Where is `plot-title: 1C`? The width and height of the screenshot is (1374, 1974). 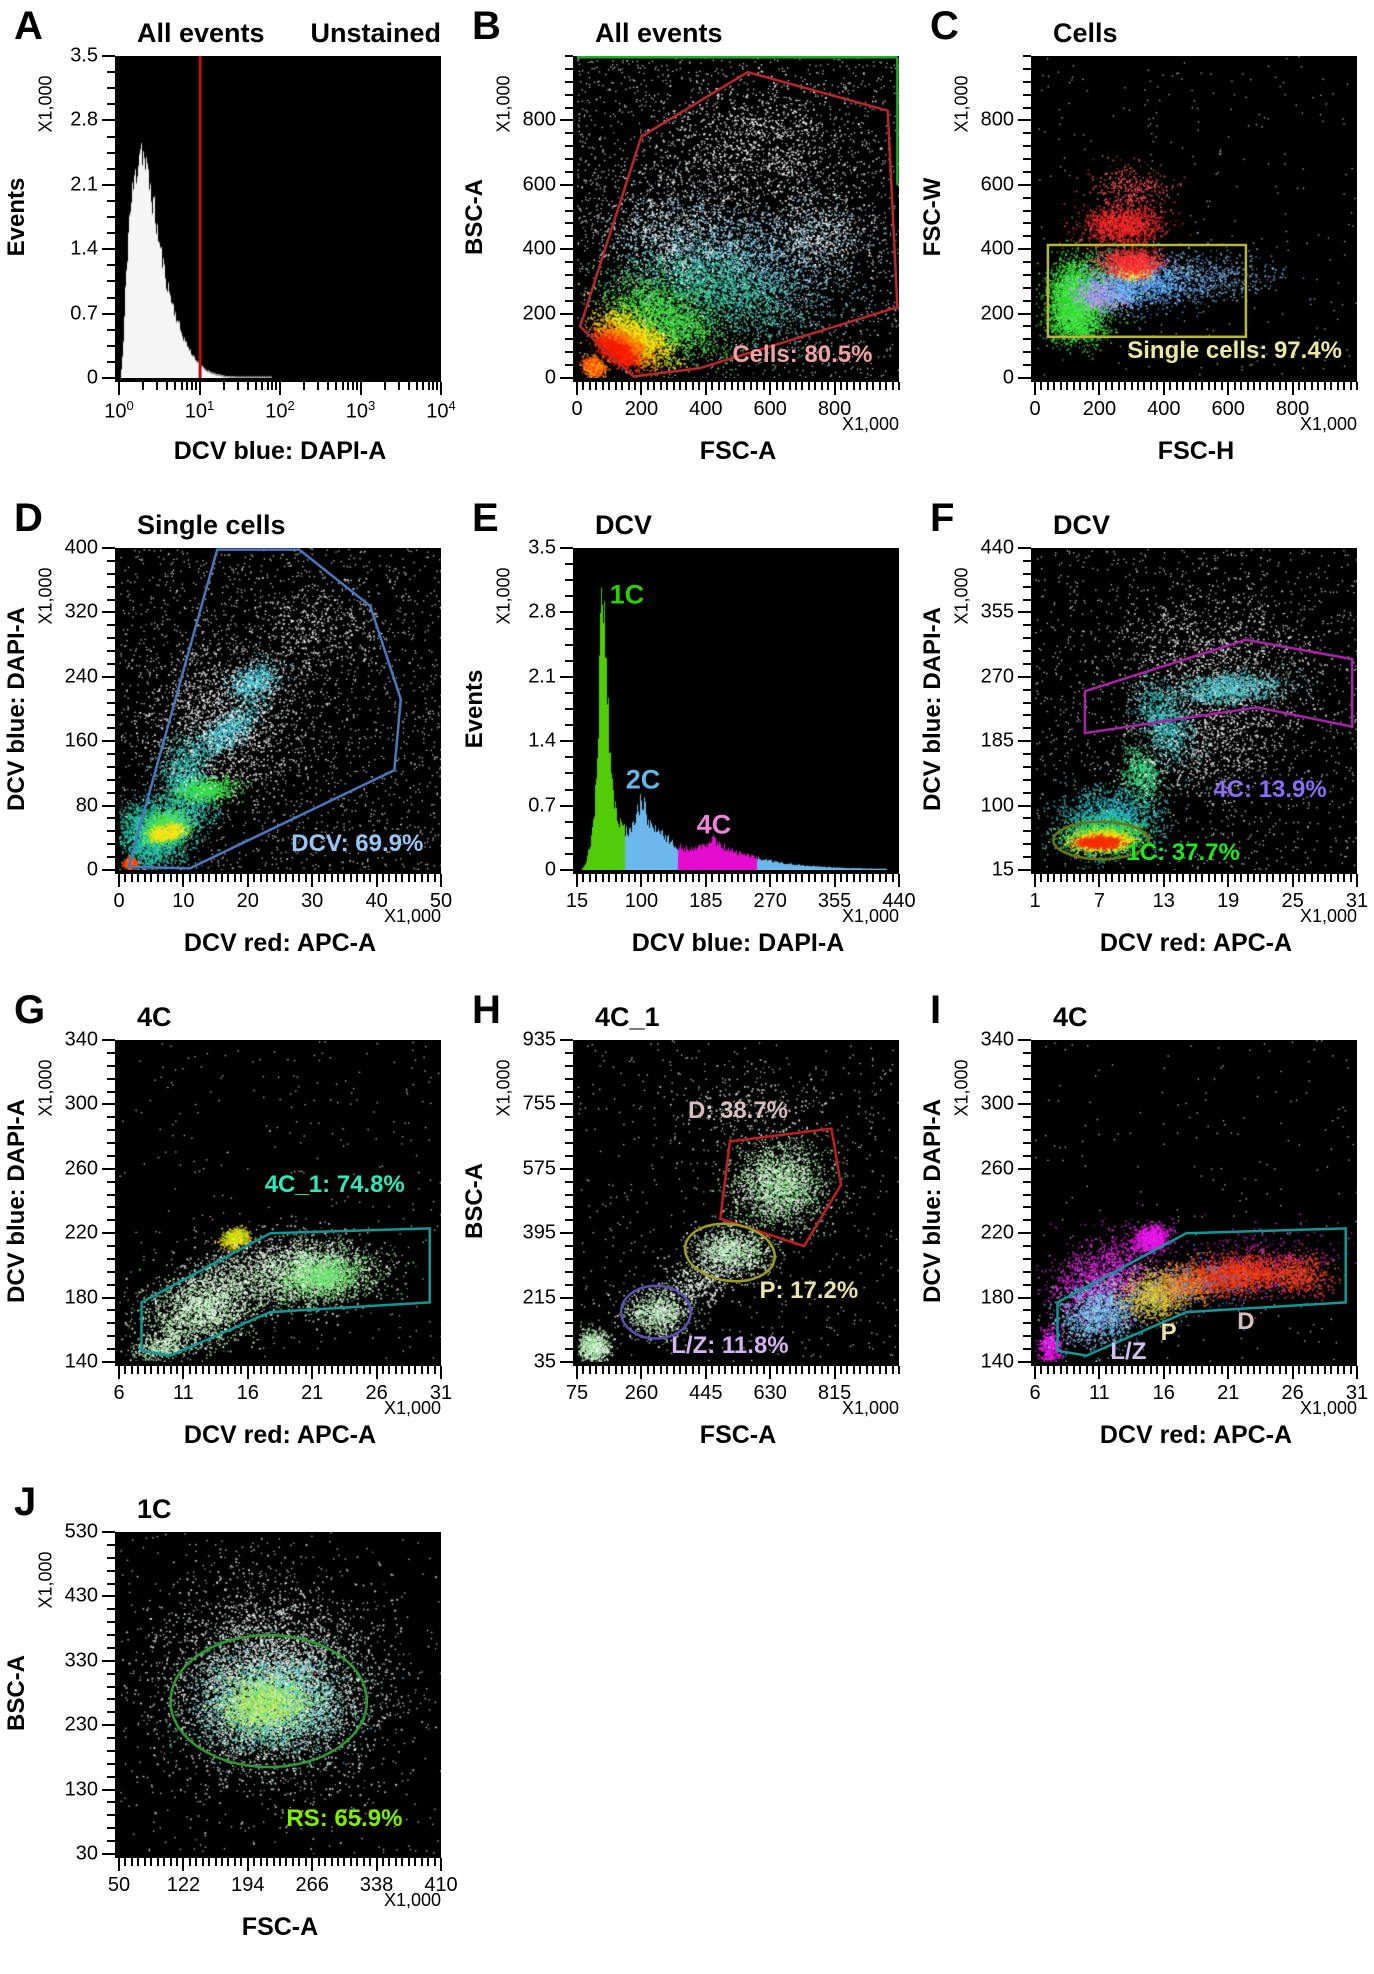 plot-title: 1C is located at coordinates (154, 1509).